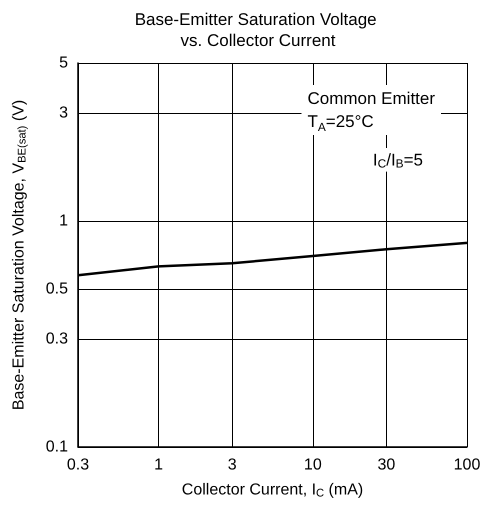  I want to click on y-tick-label: 0.5, so click(57, 289).